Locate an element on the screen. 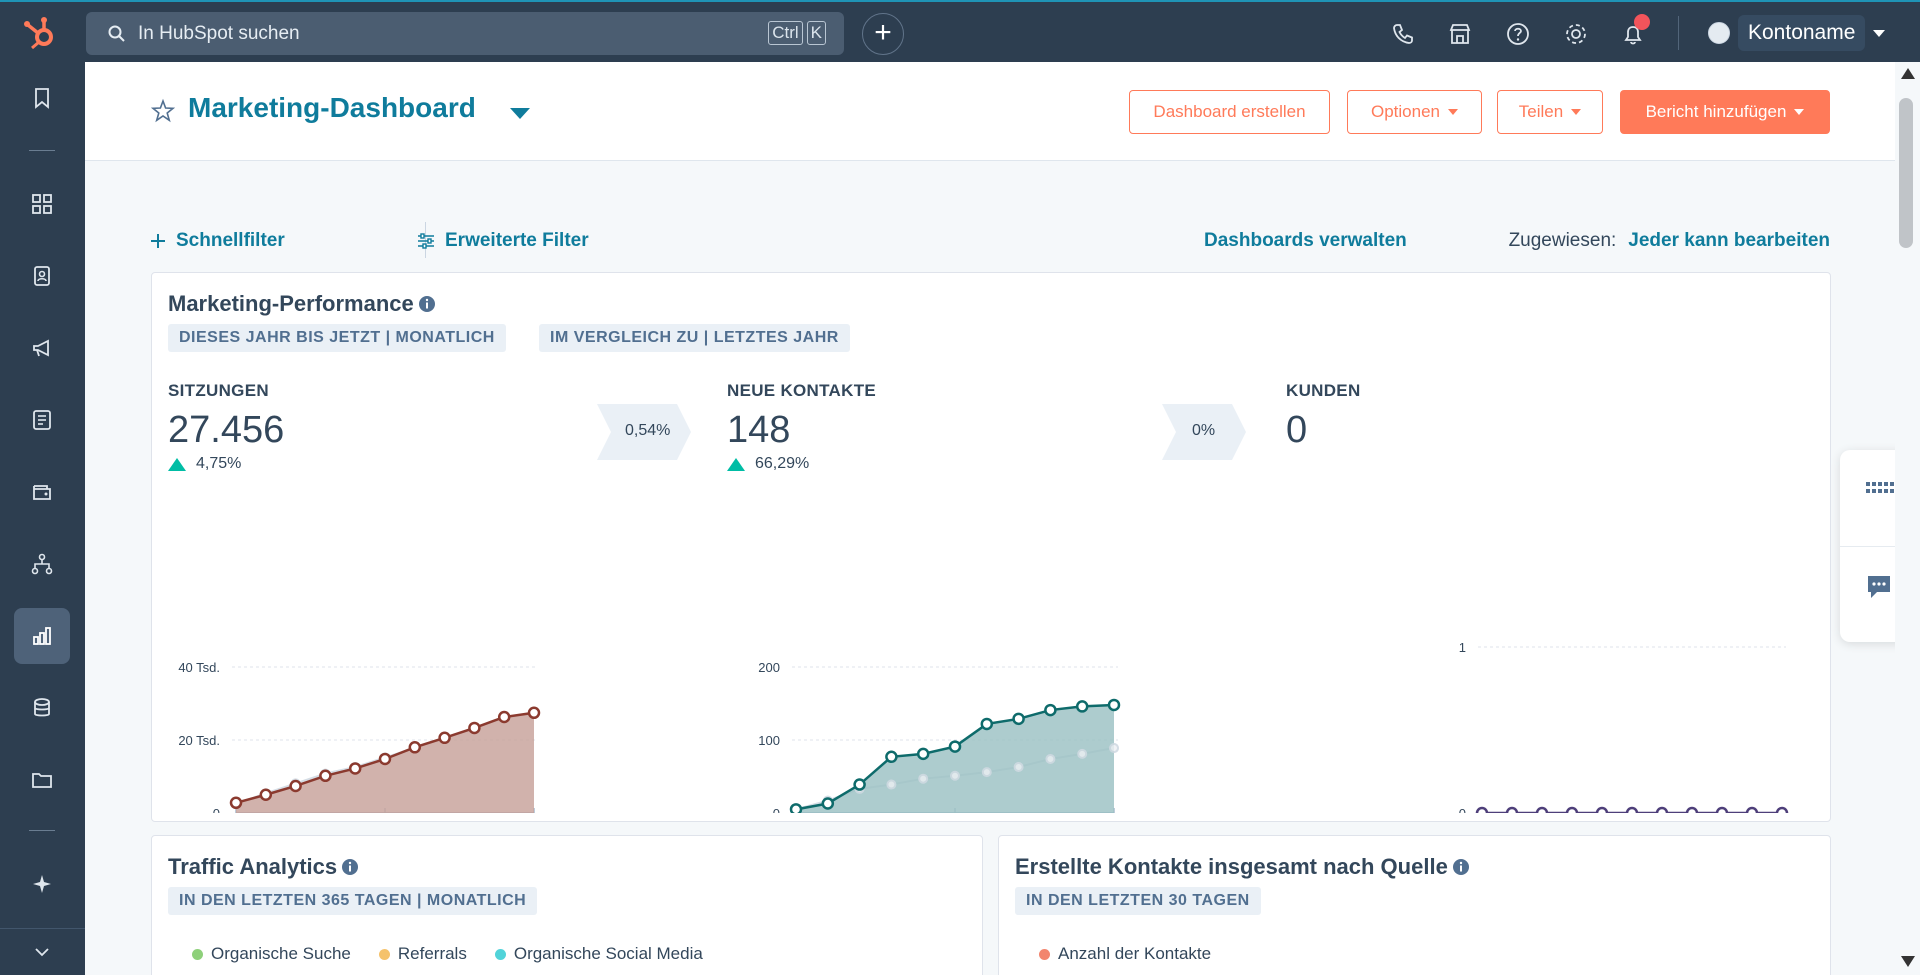 This screenshot has width=1920, height=975. sidebar-item-commerce is located at coordinates (42, 492).